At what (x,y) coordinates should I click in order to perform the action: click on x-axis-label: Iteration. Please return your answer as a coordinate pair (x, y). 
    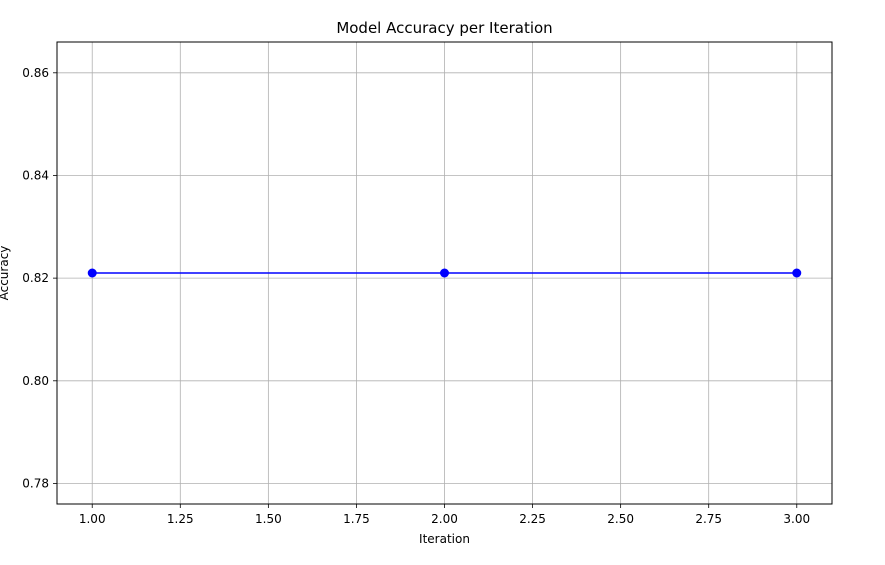
    Looking at the image, I should click on (444, 539).